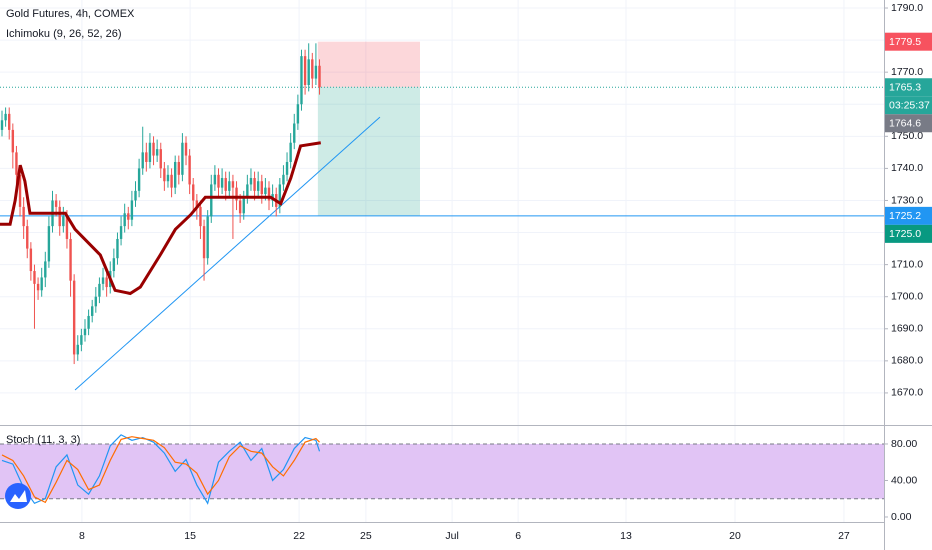 Image resolution: width=932 pixels, height=550 pixels. I want to click on price-label-text: 1725.0, so click(905, 234).